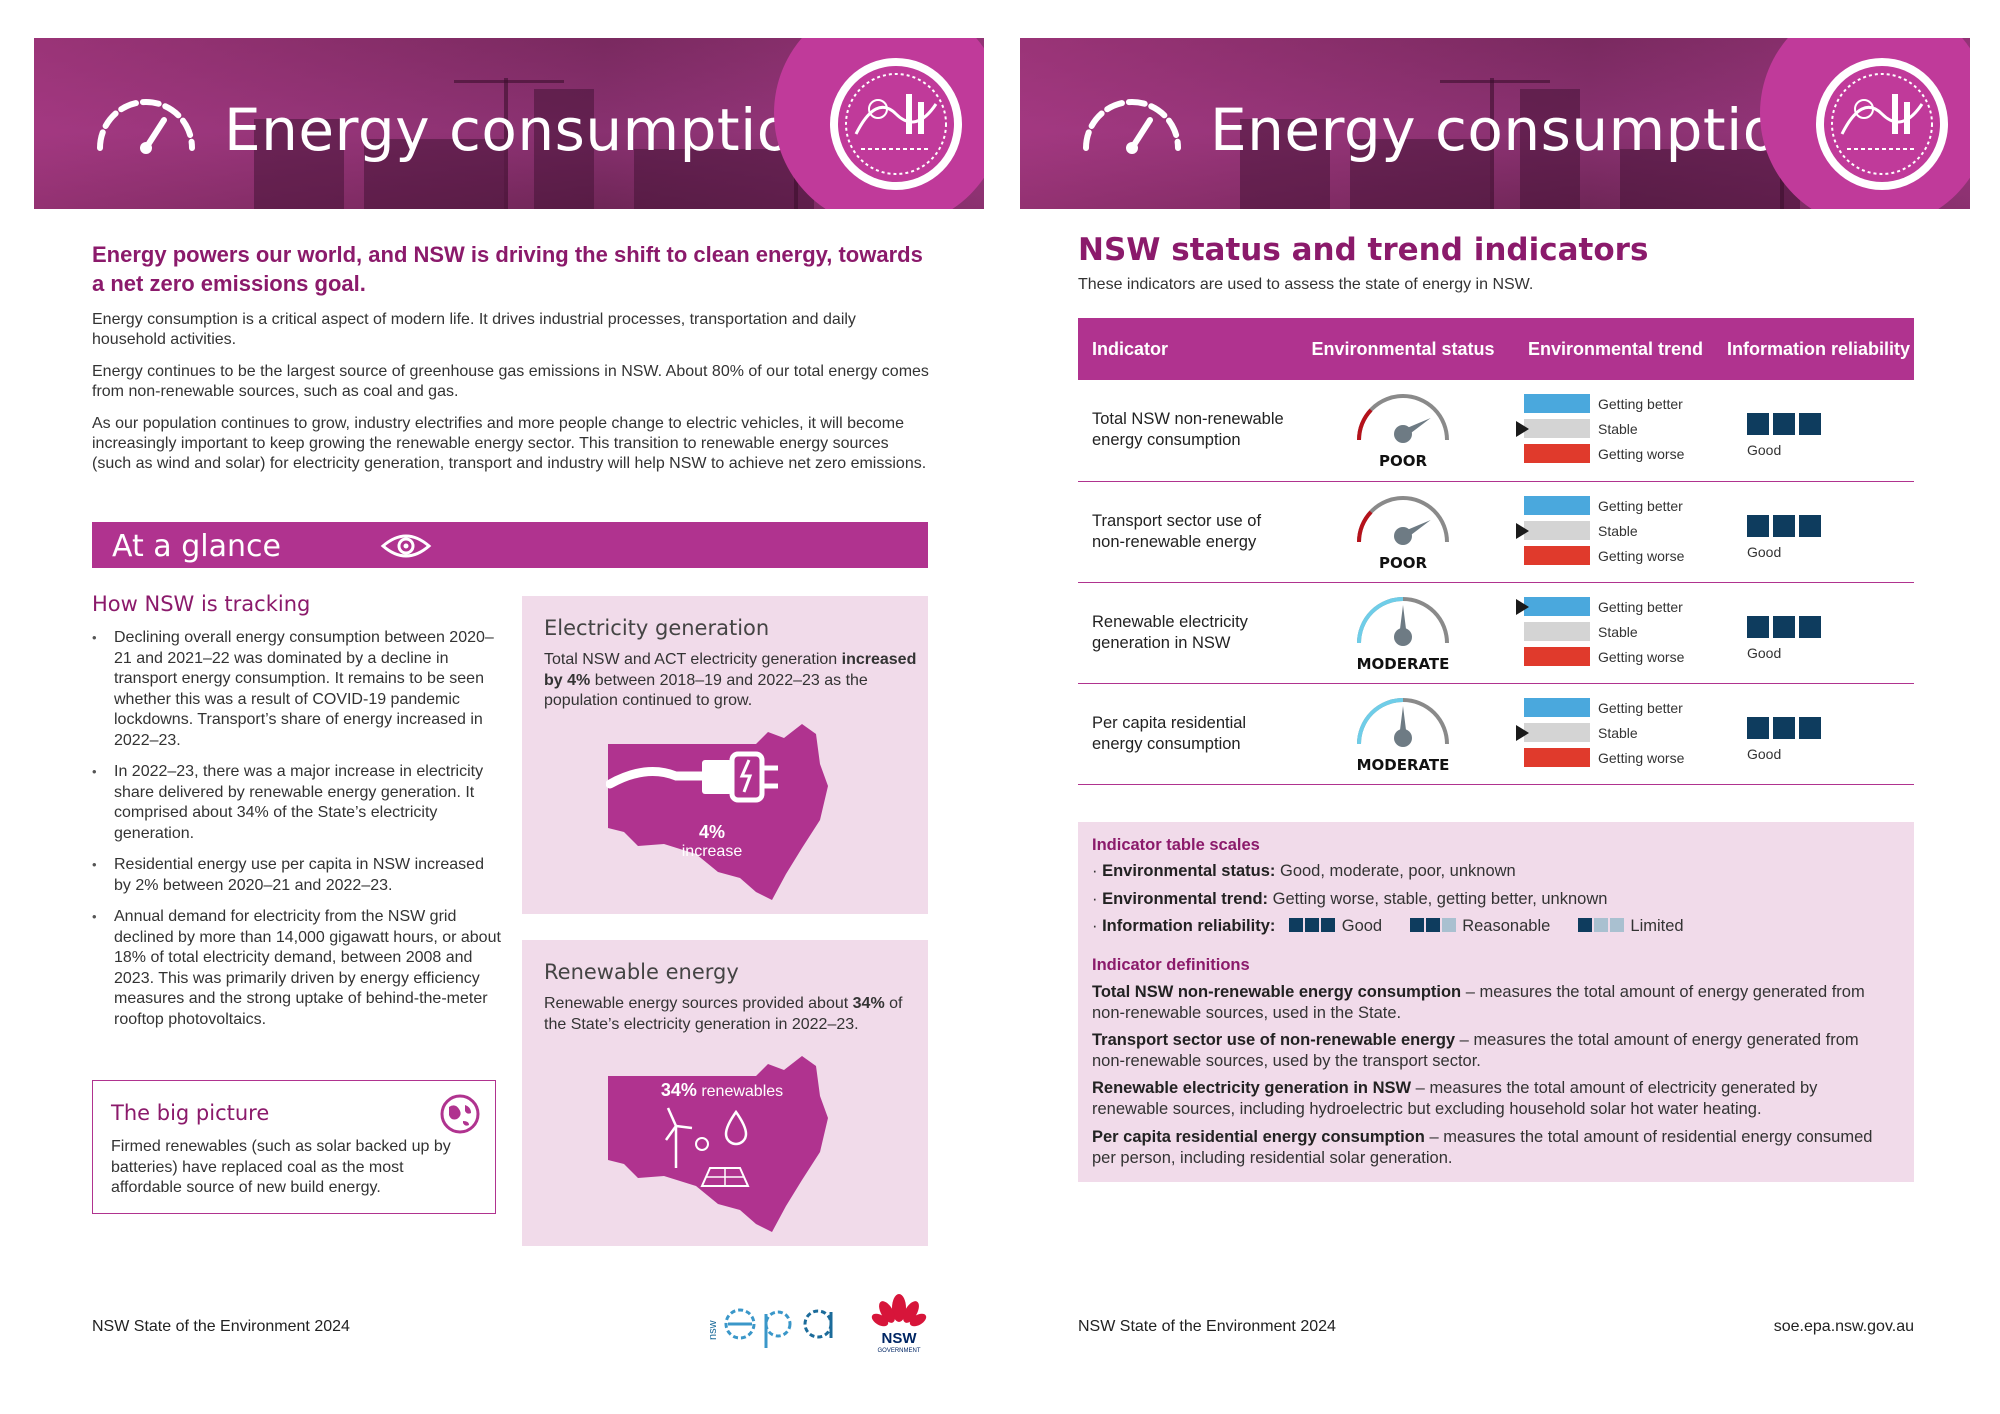 This screenshot has width=2000, height=1414. I want to click on nsw-map-electricity, so click(717, 812).